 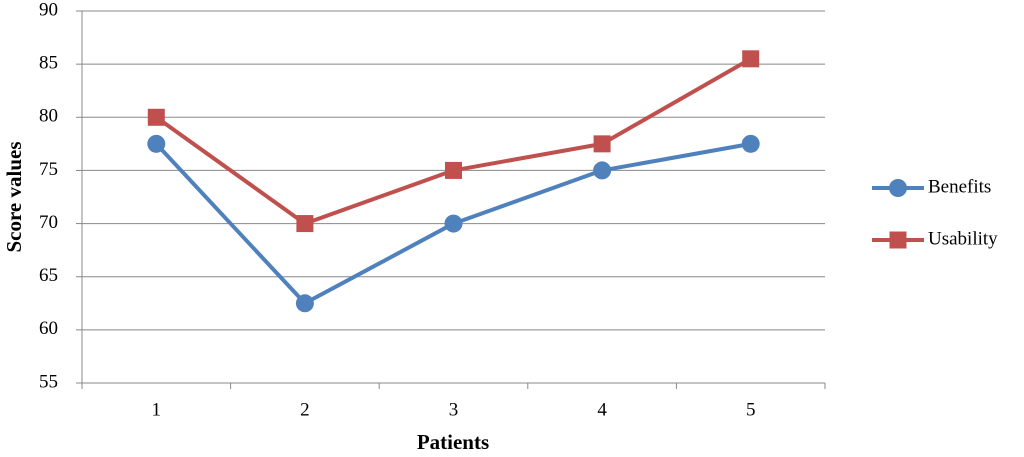 What do you see at coordinates (48, 169) in the screenshot?
I see `y-tick-label: 75` at bounding box center [48, 169].